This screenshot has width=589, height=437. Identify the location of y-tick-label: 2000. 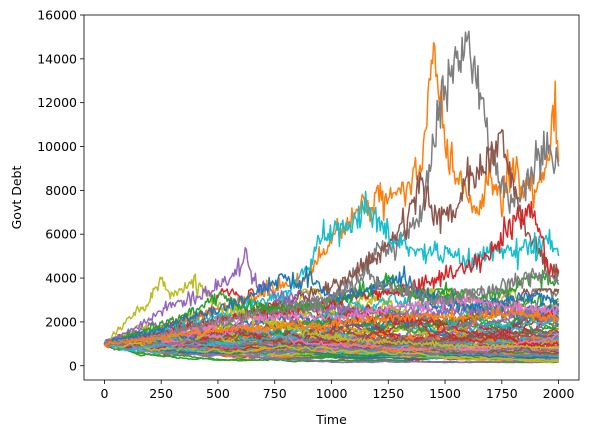
(61, 321).